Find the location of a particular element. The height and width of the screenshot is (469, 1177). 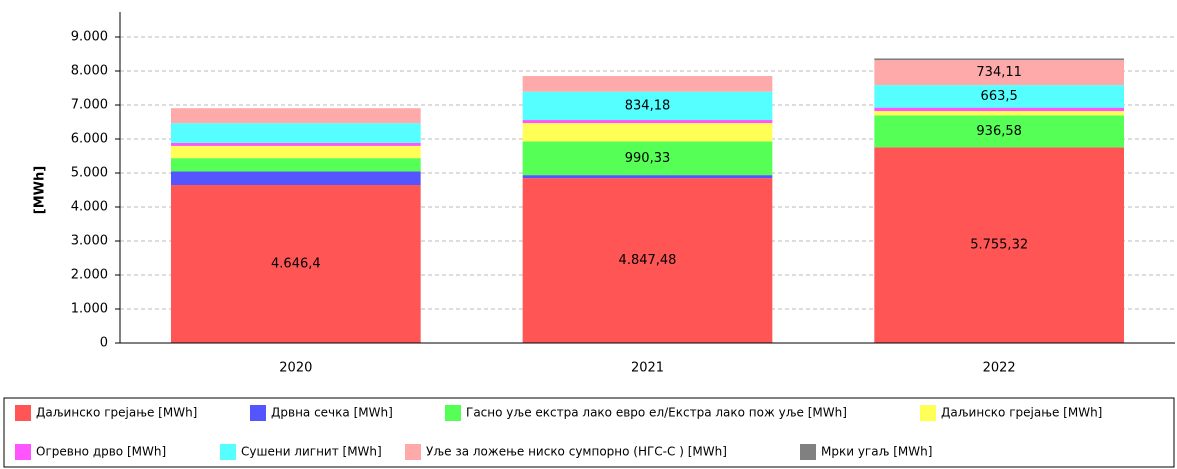

y-tick-label: 3.000 is located at coordinates (89, 241).